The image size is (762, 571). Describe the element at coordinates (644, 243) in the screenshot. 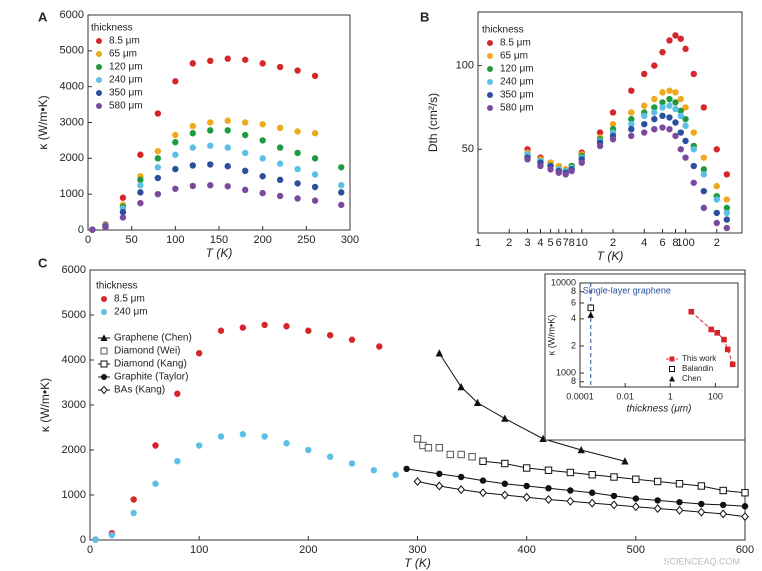

I see `x-tick-label: 4` at that location.